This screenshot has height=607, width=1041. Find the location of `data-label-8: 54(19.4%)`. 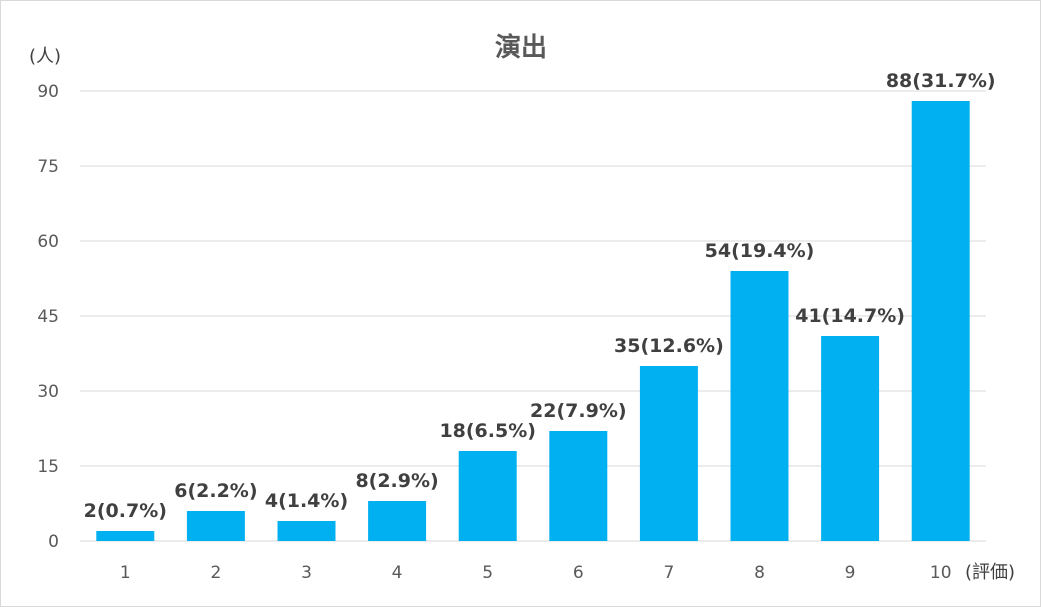

data-label-8: 54(19.4%) is located at coordinates (760, 251).